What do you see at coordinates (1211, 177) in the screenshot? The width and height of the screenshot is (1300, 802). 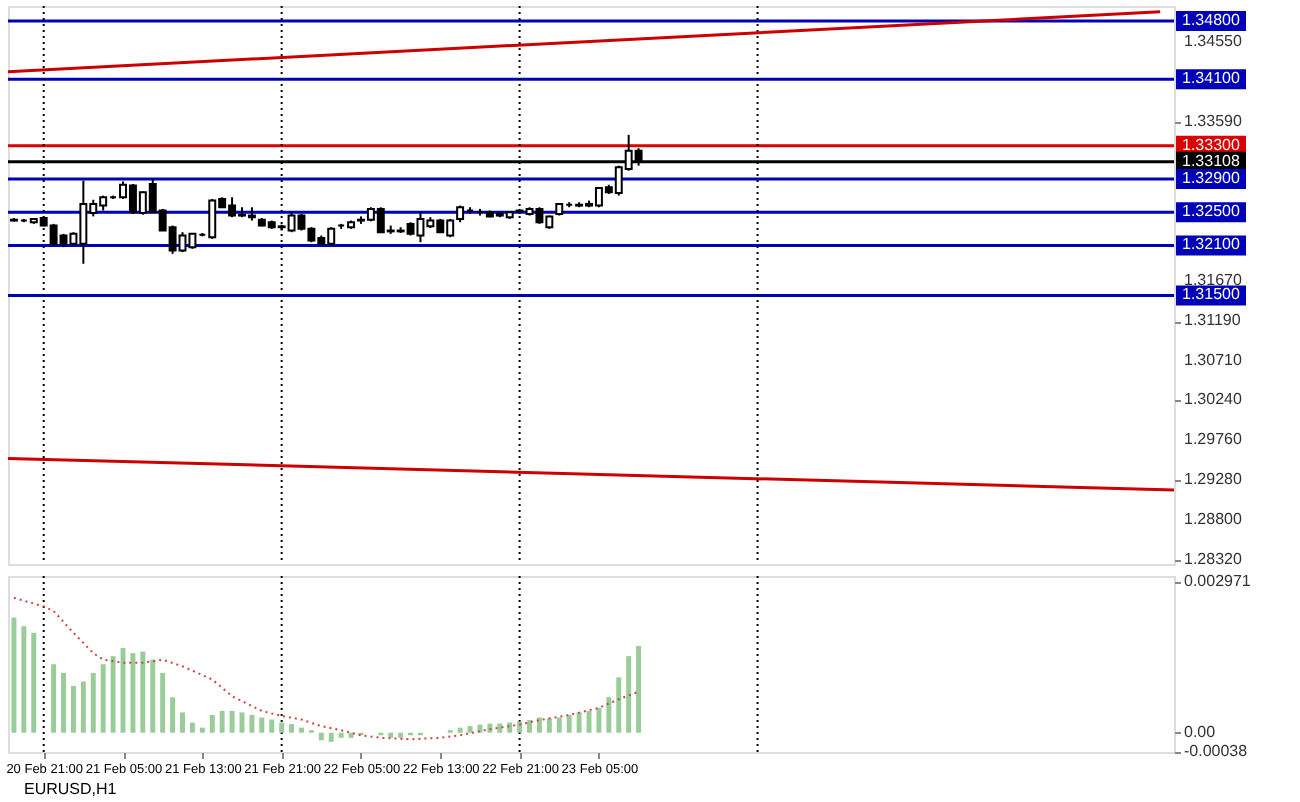 I see `ref-line-label: 1.32900` at bounding box center [1211, 177].